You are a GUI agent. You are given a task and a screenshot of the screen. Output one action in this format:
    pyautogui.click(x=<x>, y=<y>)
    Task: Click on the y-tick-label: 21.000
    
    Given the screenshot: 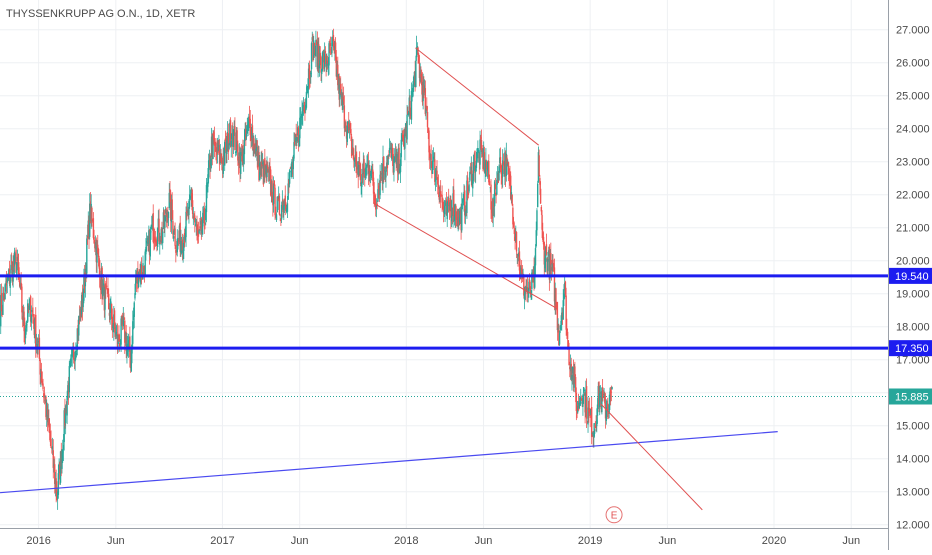 What is the action you would take?
    pyautogui.click(x=913, y=229)
    